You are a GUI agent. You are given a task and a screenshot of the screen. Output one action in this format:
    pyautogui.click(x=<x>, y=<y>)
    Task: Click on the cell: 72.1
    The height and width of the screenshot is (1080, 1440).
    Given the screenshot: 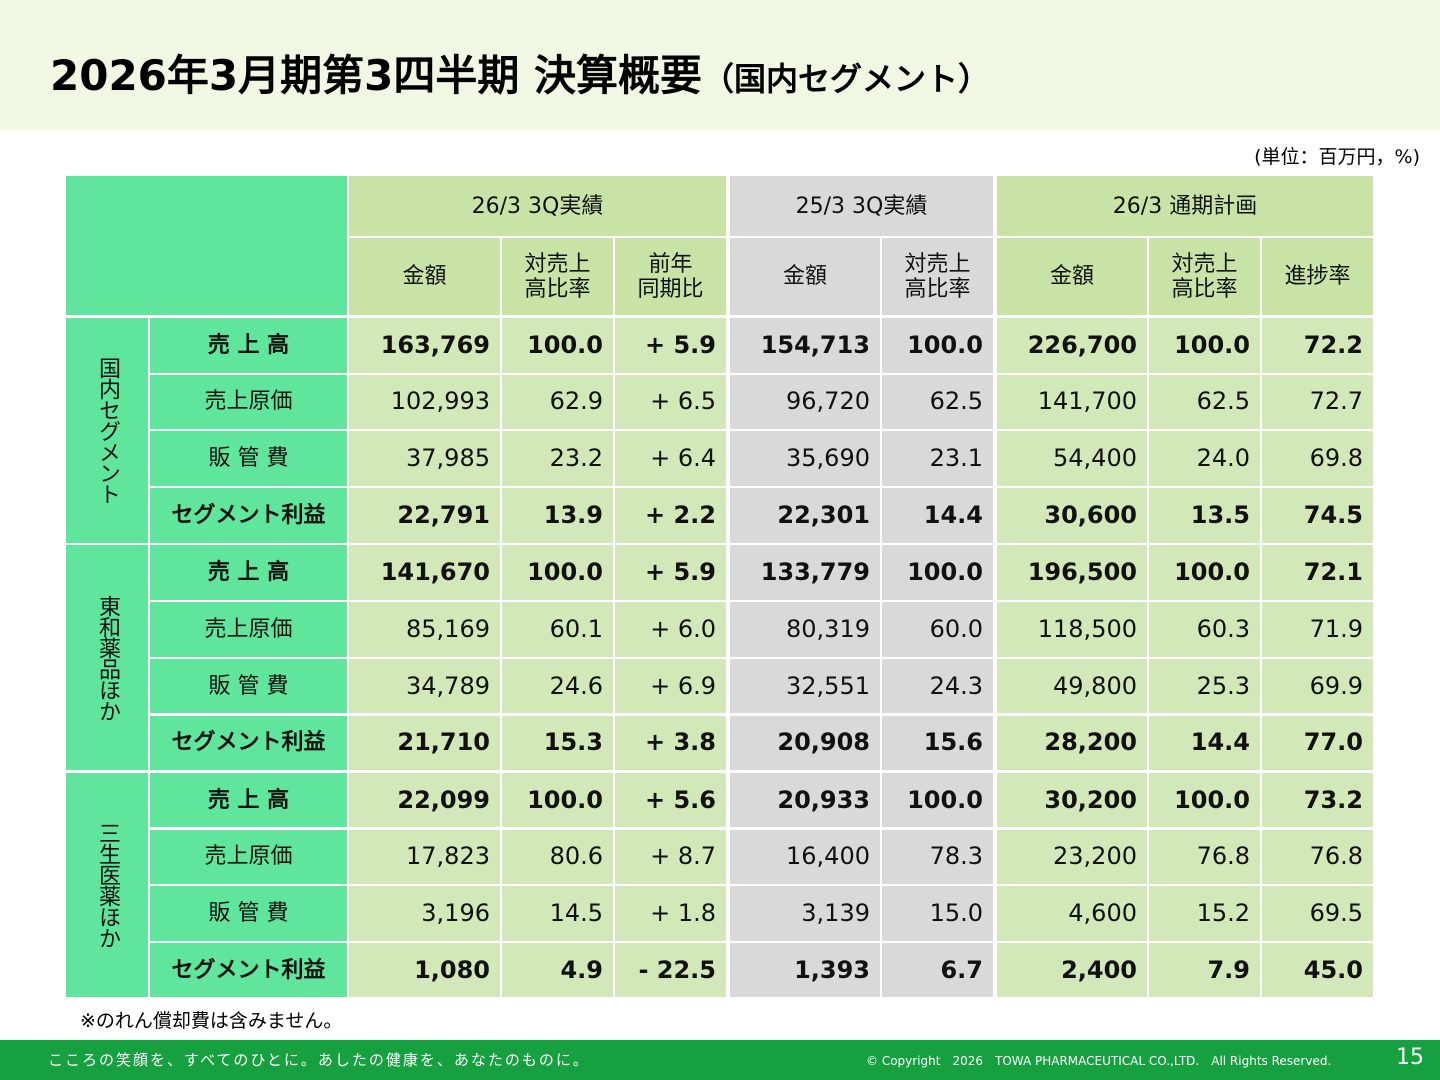 What is the action you would take?
    pyautogui.click(x=1317, y=572)
    